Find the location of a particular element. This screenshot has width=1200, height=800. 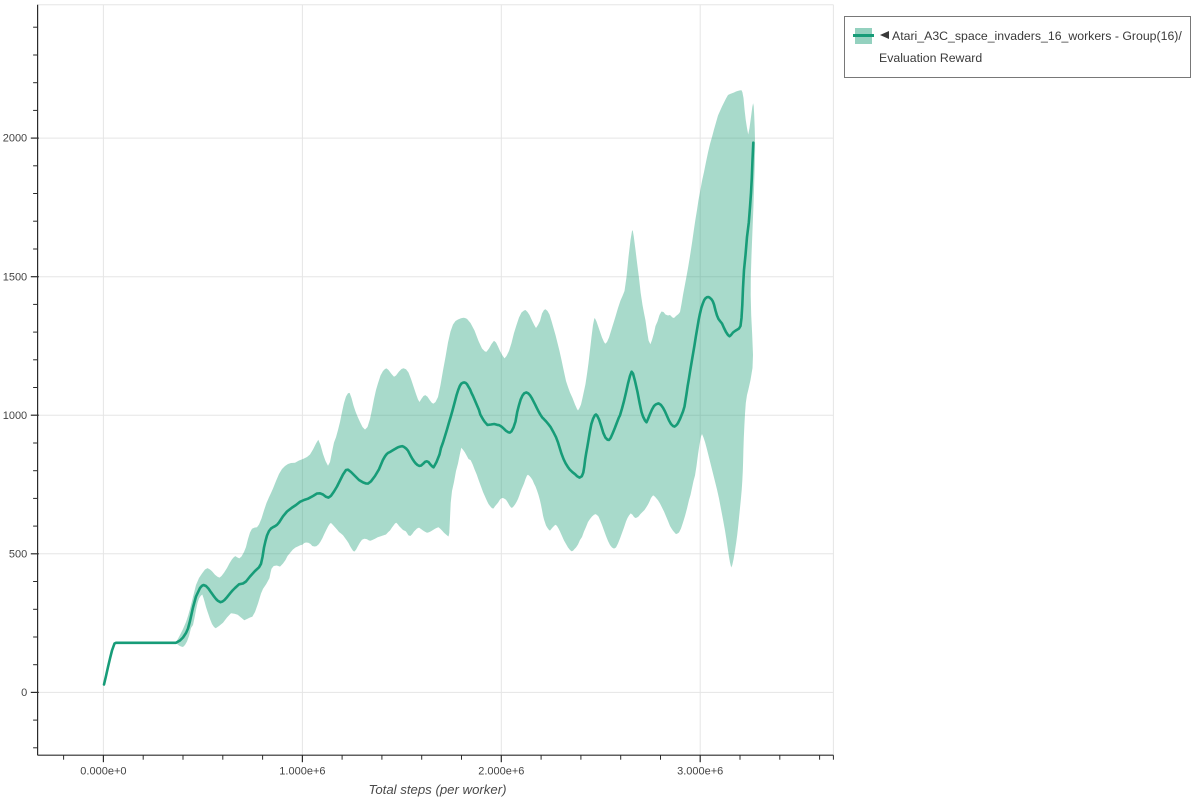

svg-text: 1000 is located at coordinates (15, 416).